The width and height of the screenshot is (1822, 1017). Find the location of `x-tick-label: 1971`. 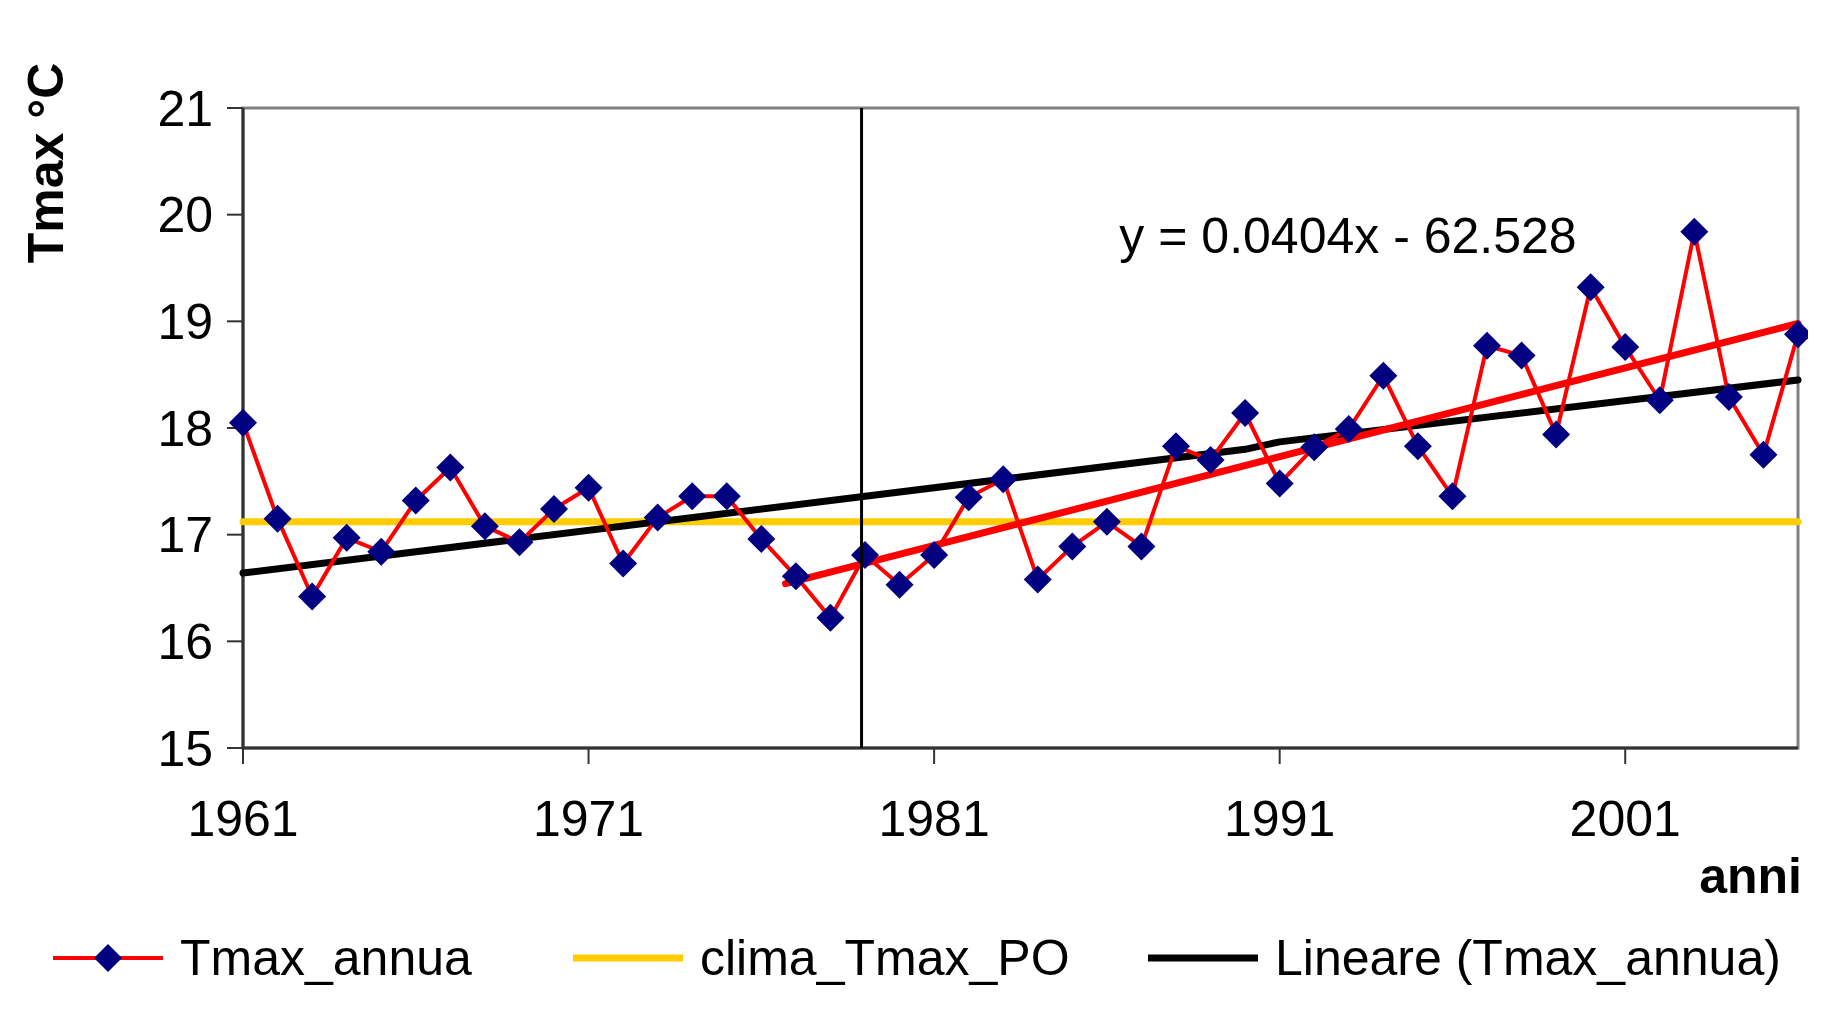

x-tick-label: 1971 is located at coordinates (588, 819).